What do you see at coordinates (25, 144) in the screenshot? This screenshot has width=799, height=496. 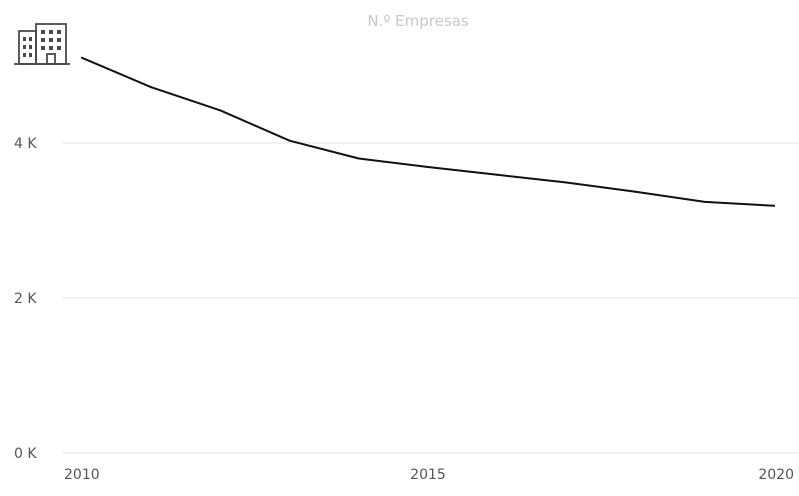 I see `y-tick-label: 4 K` at bounding box center [25, 144].